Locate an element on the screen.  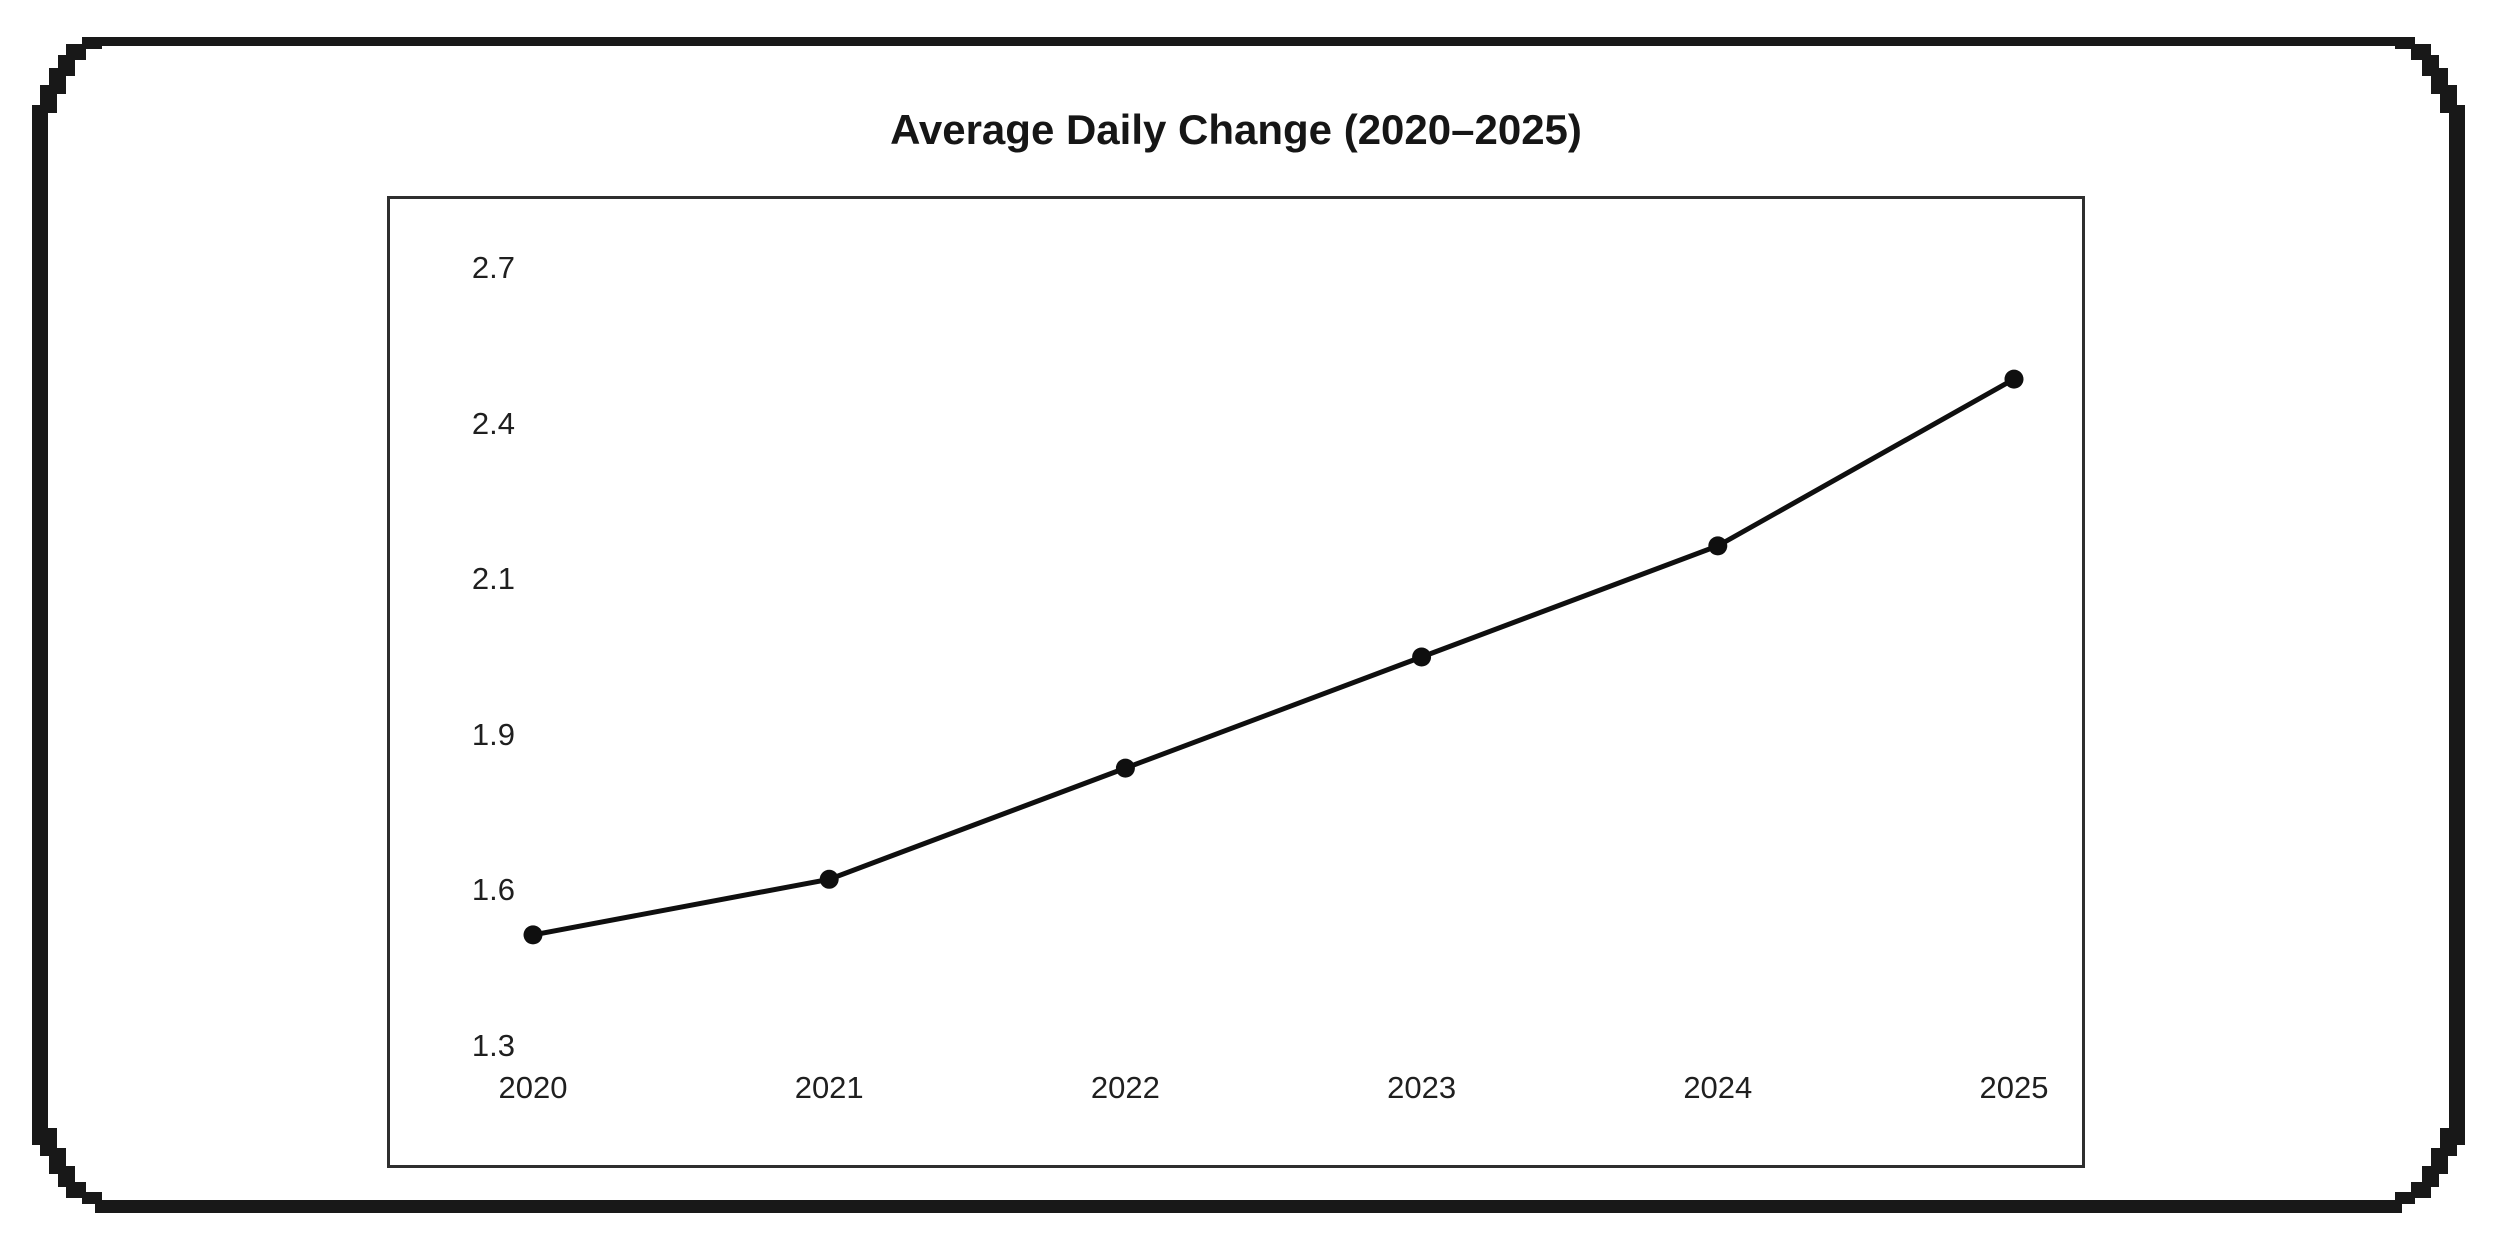
y-tick-label: 1.6 is located at coordinates (493, 890).